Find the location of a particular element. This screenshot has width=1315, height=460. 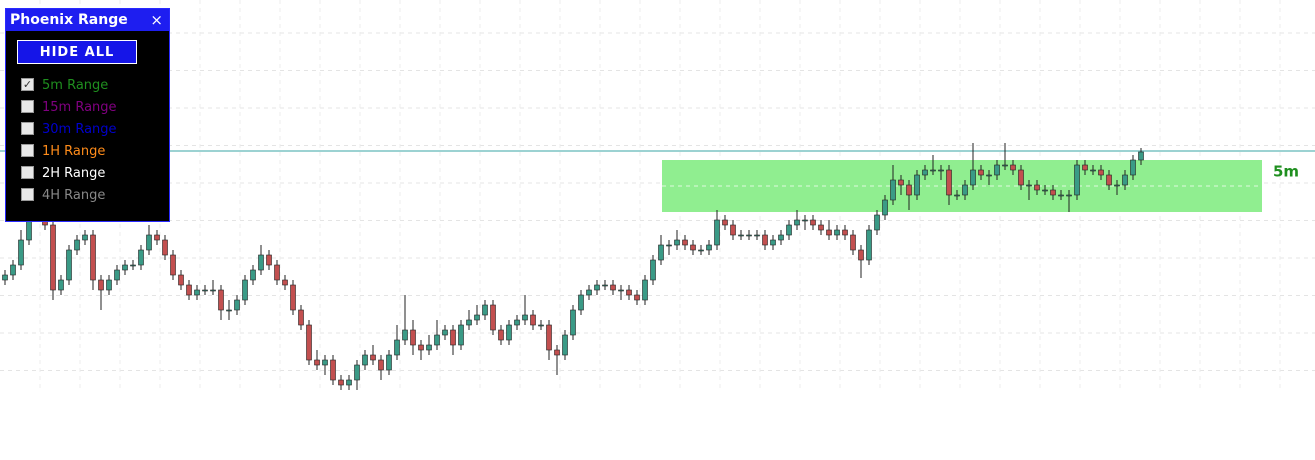

option-label: 2H Range is located at coordinates (74, 173).